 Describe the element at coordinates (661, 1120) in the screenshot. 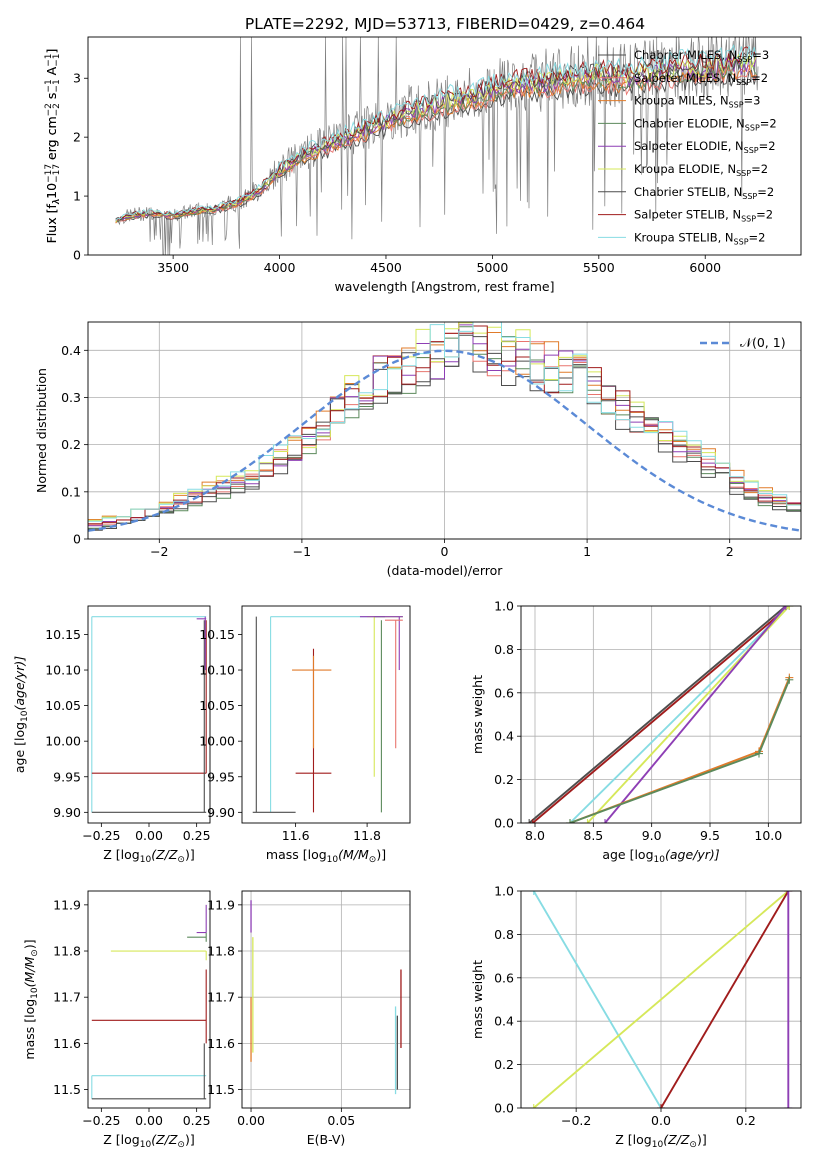

I see `x-tick-label: 0.0` at that location.